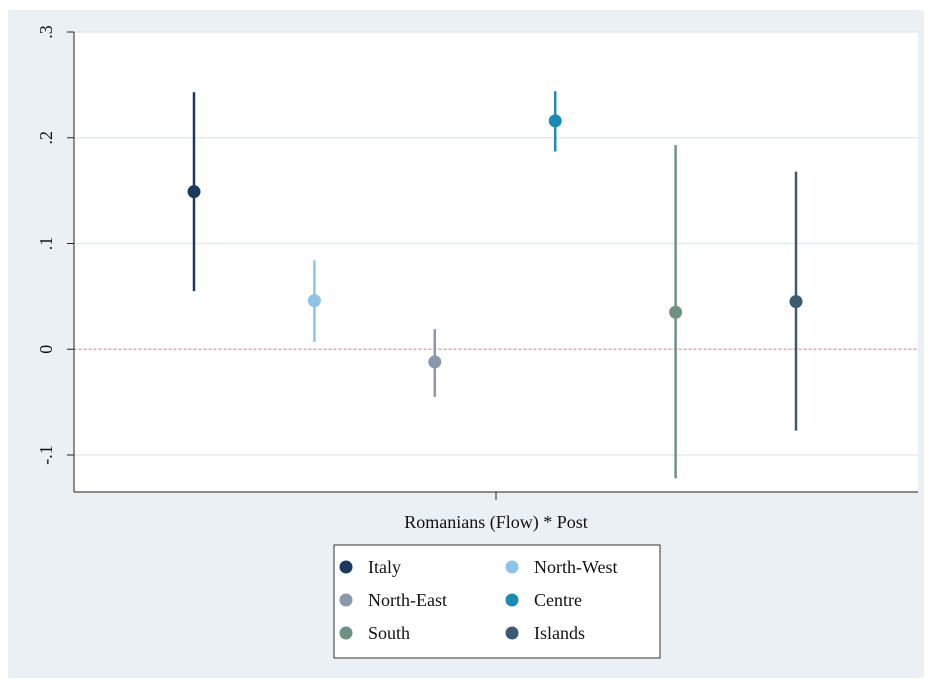 The width and height of the screenshot is (929, 683). Describe the element at coordinates (46, 244) in the screenshot. I see `y-tick-label: .1` at that location.